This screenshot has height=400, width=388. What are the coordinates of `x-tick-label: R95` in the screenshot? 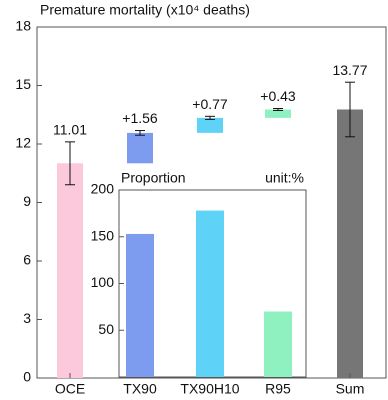 It's located at (278, 389).